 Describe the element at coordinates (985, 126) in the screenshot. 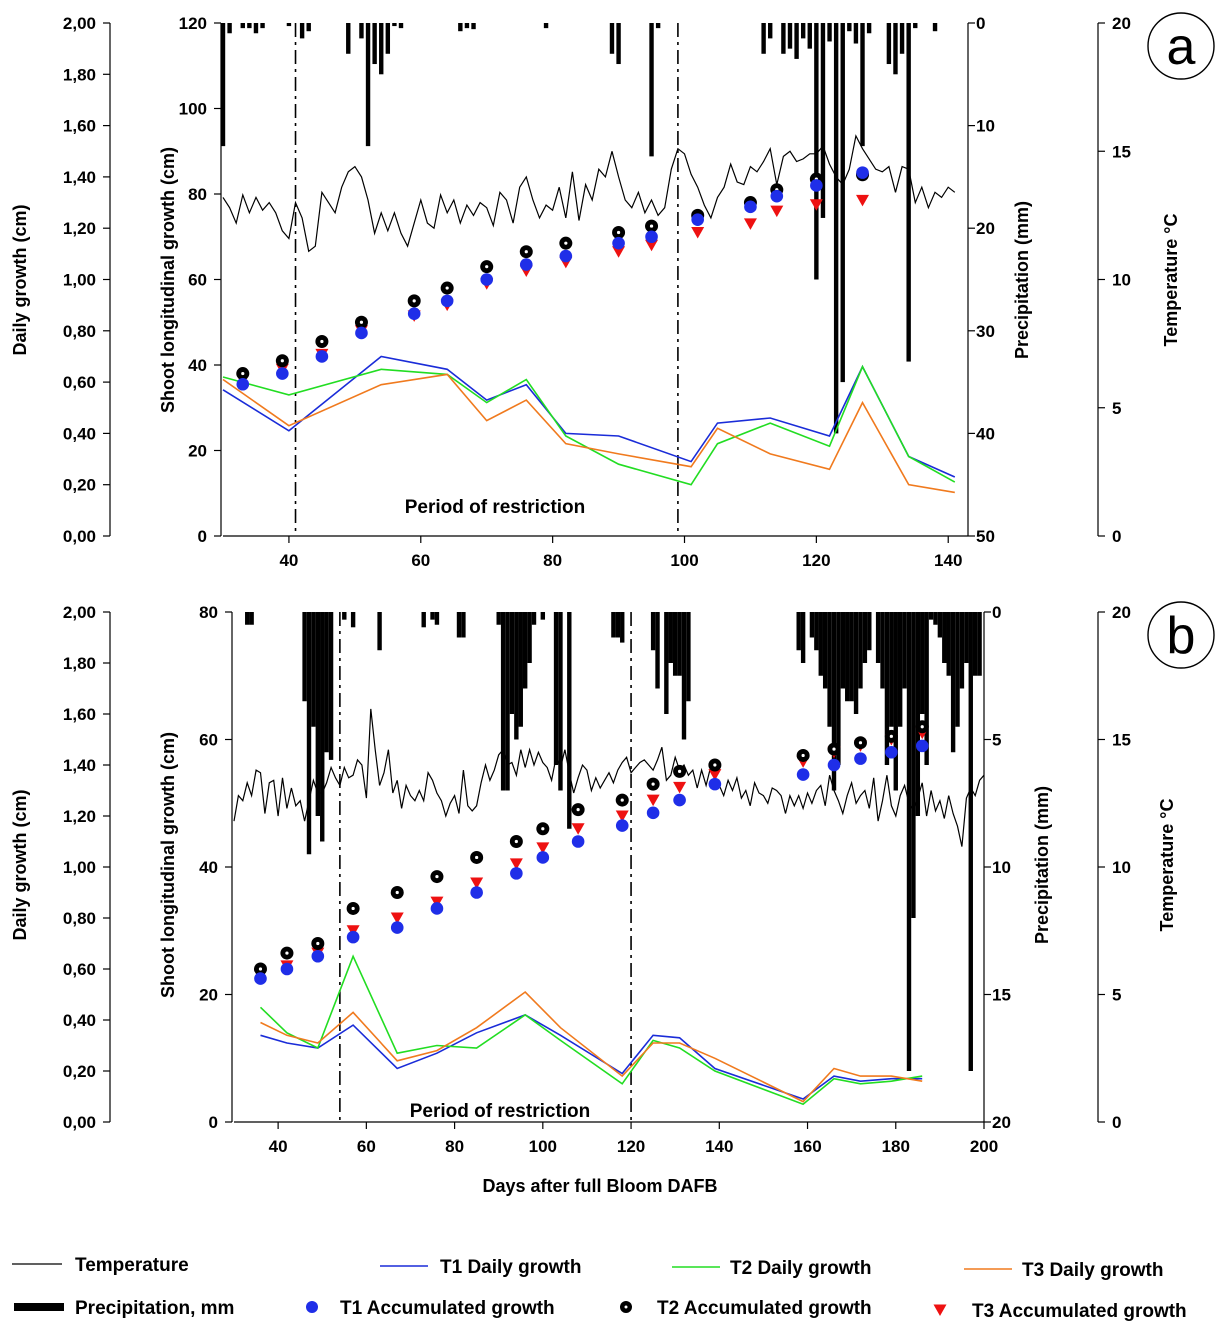

I see `panel-a-precip-tick-label: 10` at that location.